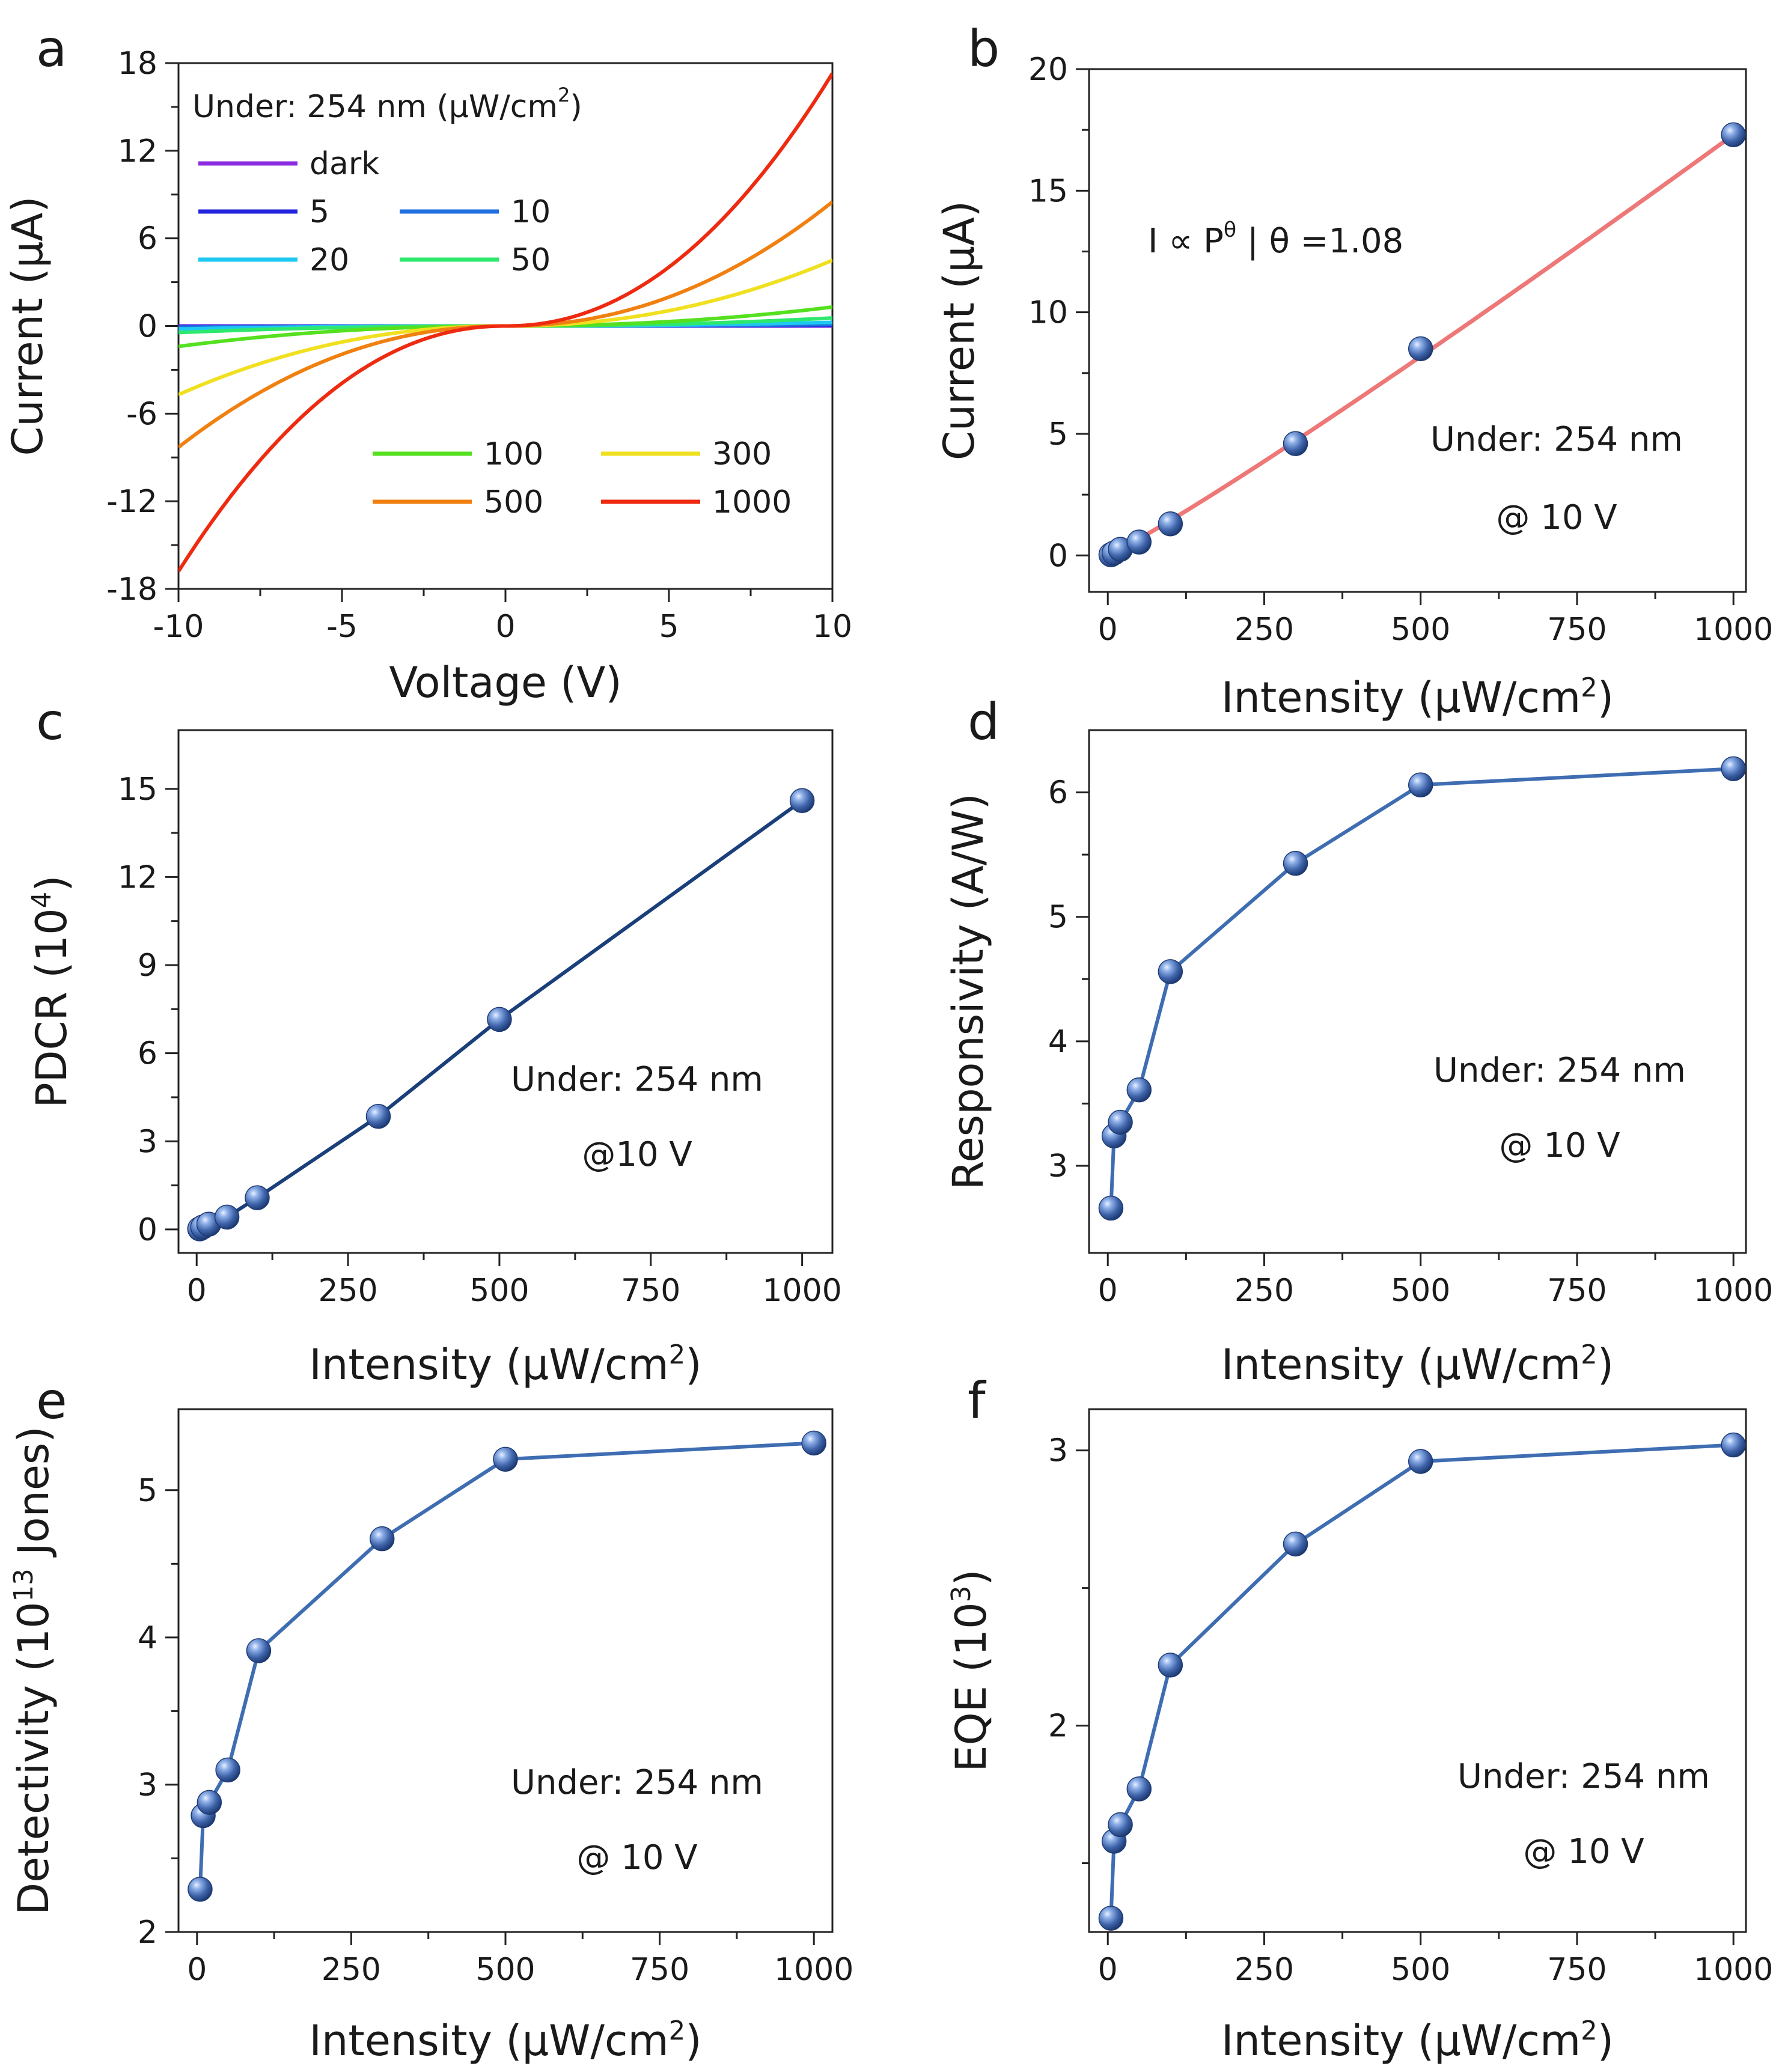  I want to click on y-axis-label-part: EQE (10, so click(971, 1687).